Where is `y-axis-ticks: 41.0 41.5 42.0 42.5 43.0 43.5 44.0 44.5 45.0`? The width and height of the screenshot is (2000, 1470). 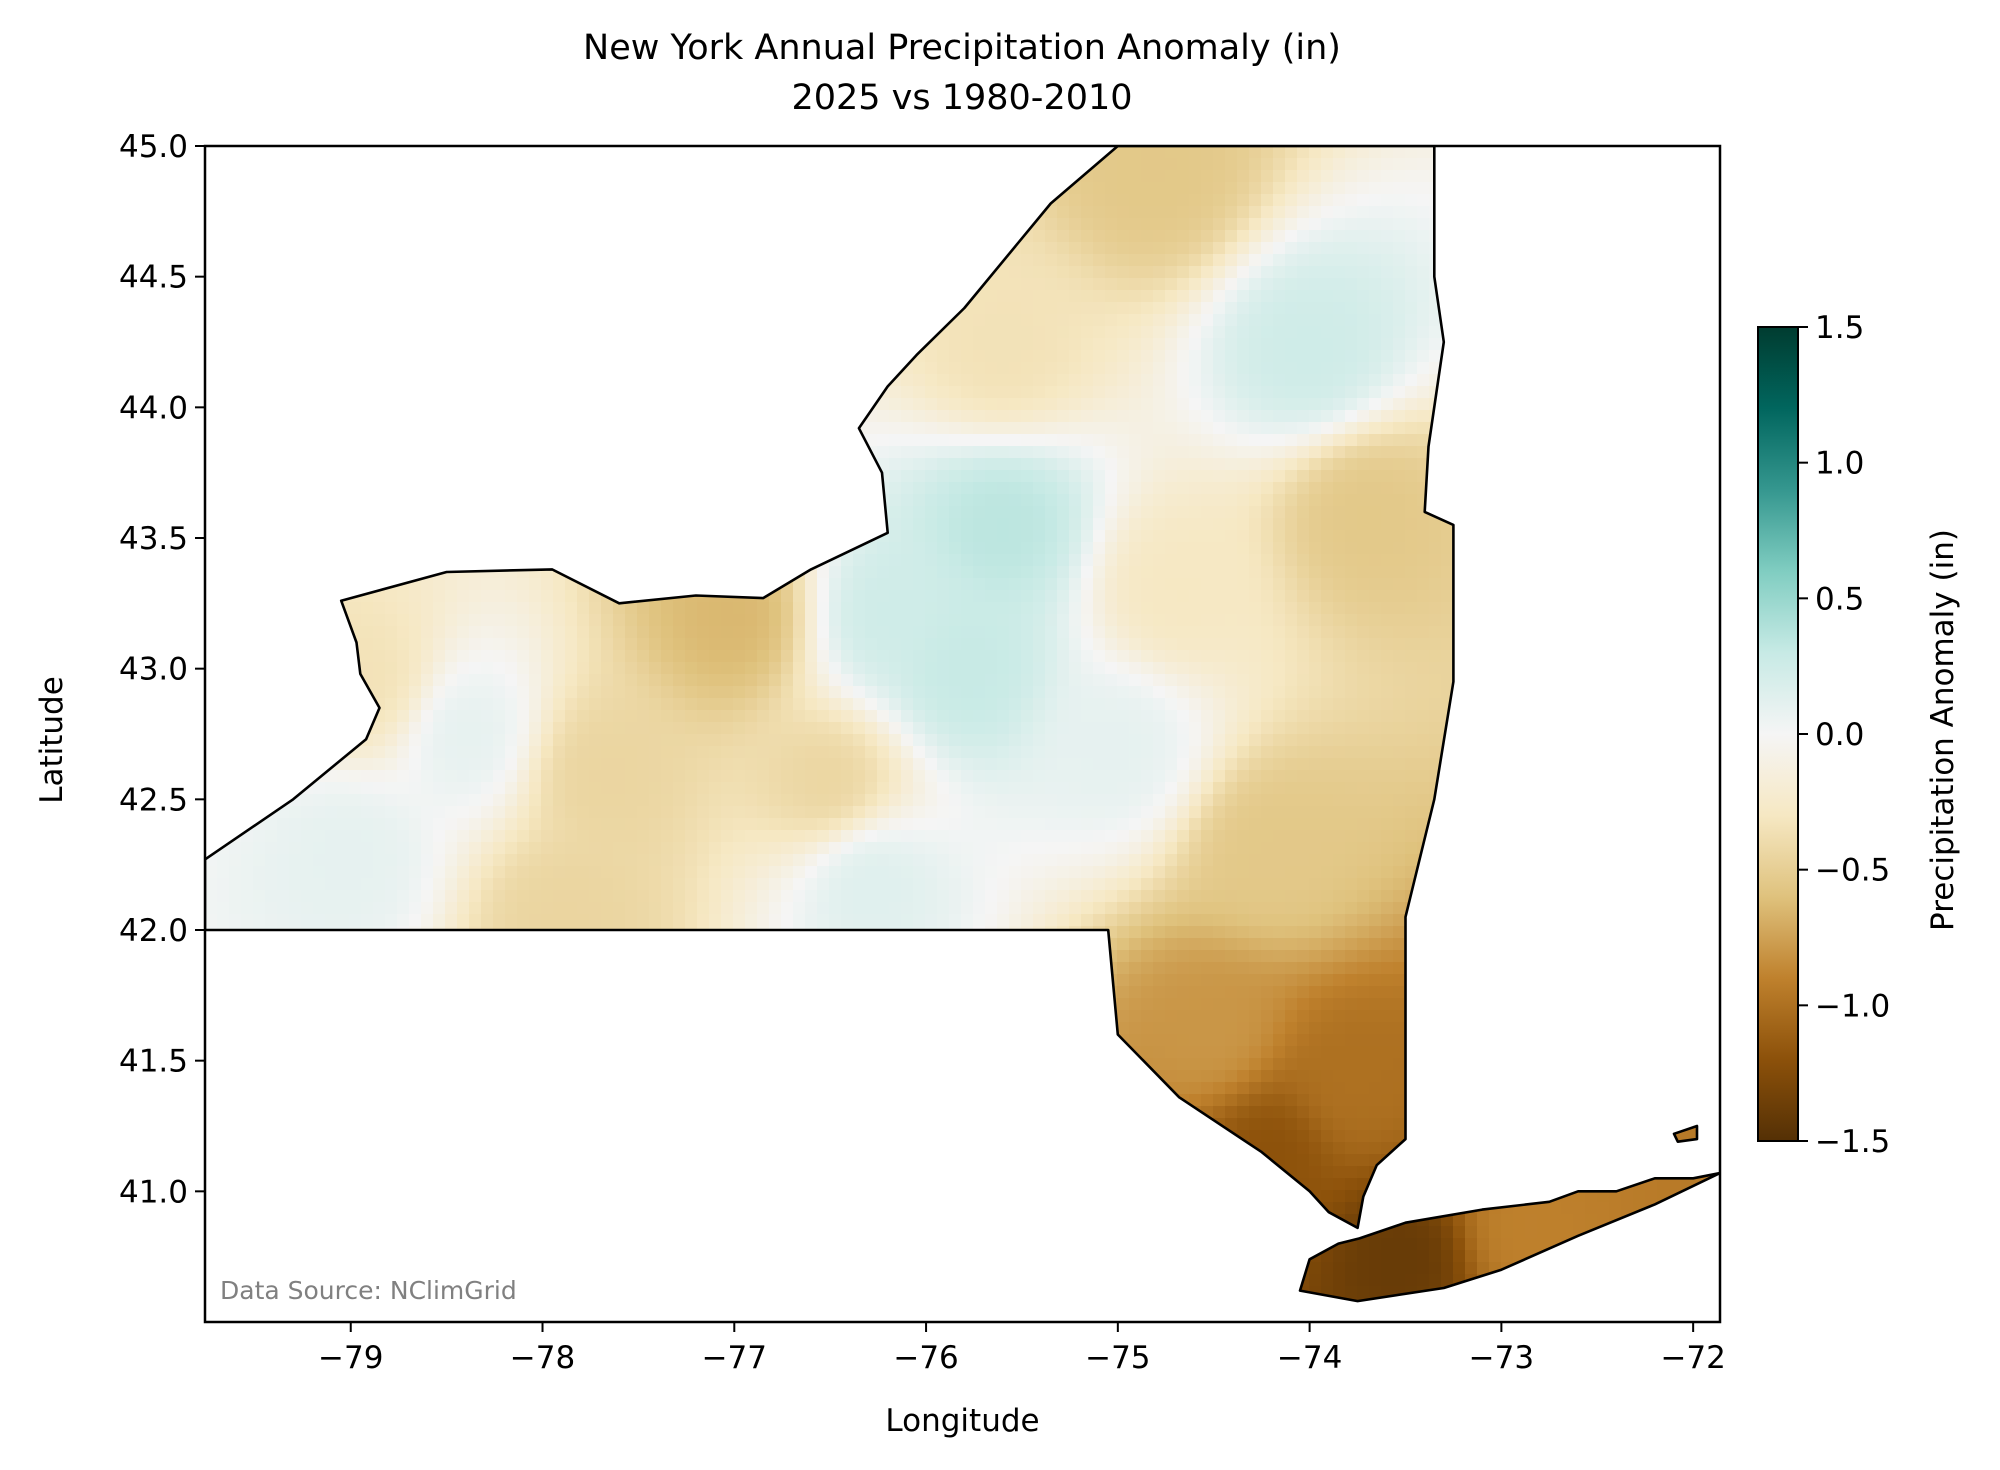
y-axis-ticks: 41.0 41.5 42.0 42.5 43.0 43.5 44.0 44.5 45.0 is located at coordinates (162, 669).